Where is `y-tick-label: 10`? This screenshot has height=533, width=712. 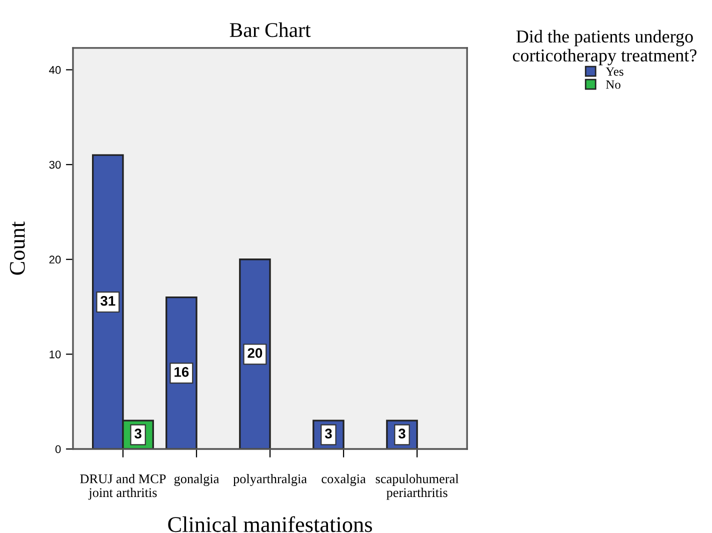 y-tick-label: 10 is located at coordinates (55, 354).